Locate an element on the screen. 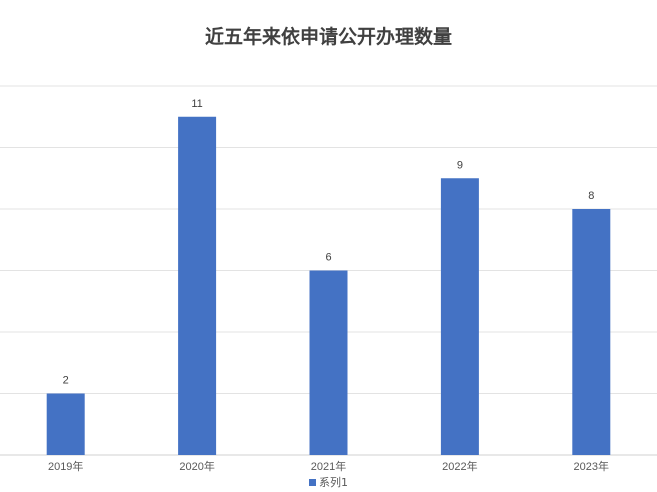 This screenshot has width=657, height=492. x-tick-label: 2020年 is located at coordinates (196, 466).